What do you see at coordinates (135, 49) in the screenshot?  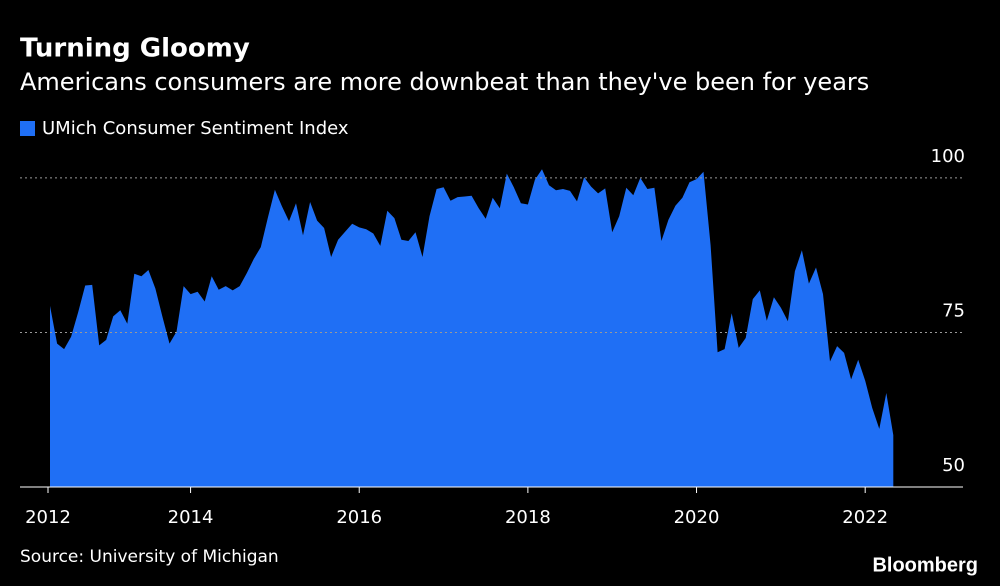 I see `chart-title: Turning Gloomy` at bounding box center [135, 49].